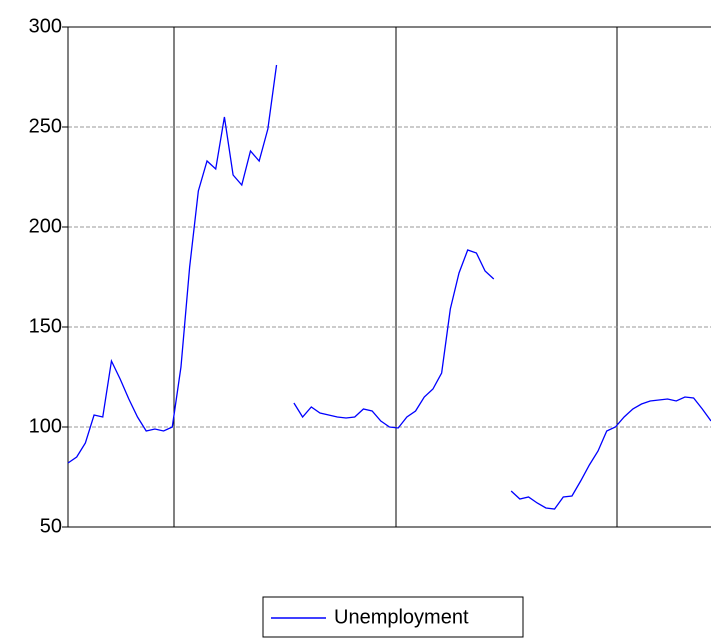 This screenshot has width=711, height=638. Describe the element at coordinates (51, 526) in the screenshot. I see `y-tick-label: 50` at that location.